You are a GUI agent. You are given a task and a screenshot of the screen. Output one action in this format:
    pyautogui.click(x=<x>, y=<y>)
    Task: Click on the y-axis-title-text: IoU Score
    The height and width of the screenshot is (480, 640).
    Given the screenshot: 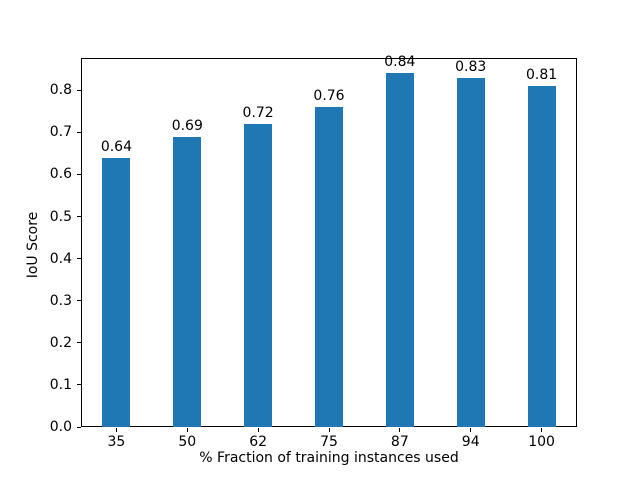 What is the action you would take?
    pyautogui.click(x=33, y=245)
    